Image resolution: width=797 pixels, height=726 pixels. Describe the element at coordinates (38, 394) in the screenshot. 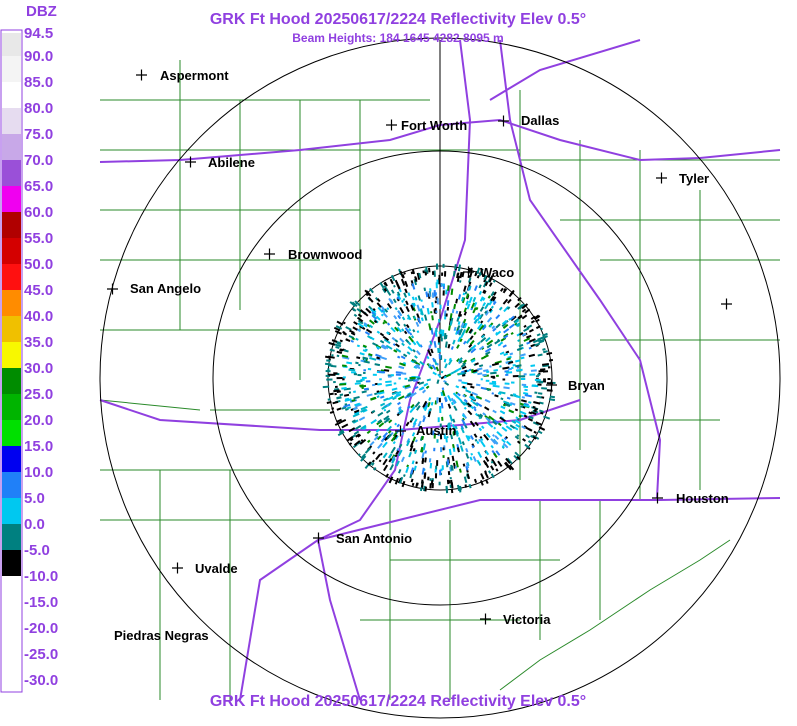

I see `legend-label: 25.0` at that location.